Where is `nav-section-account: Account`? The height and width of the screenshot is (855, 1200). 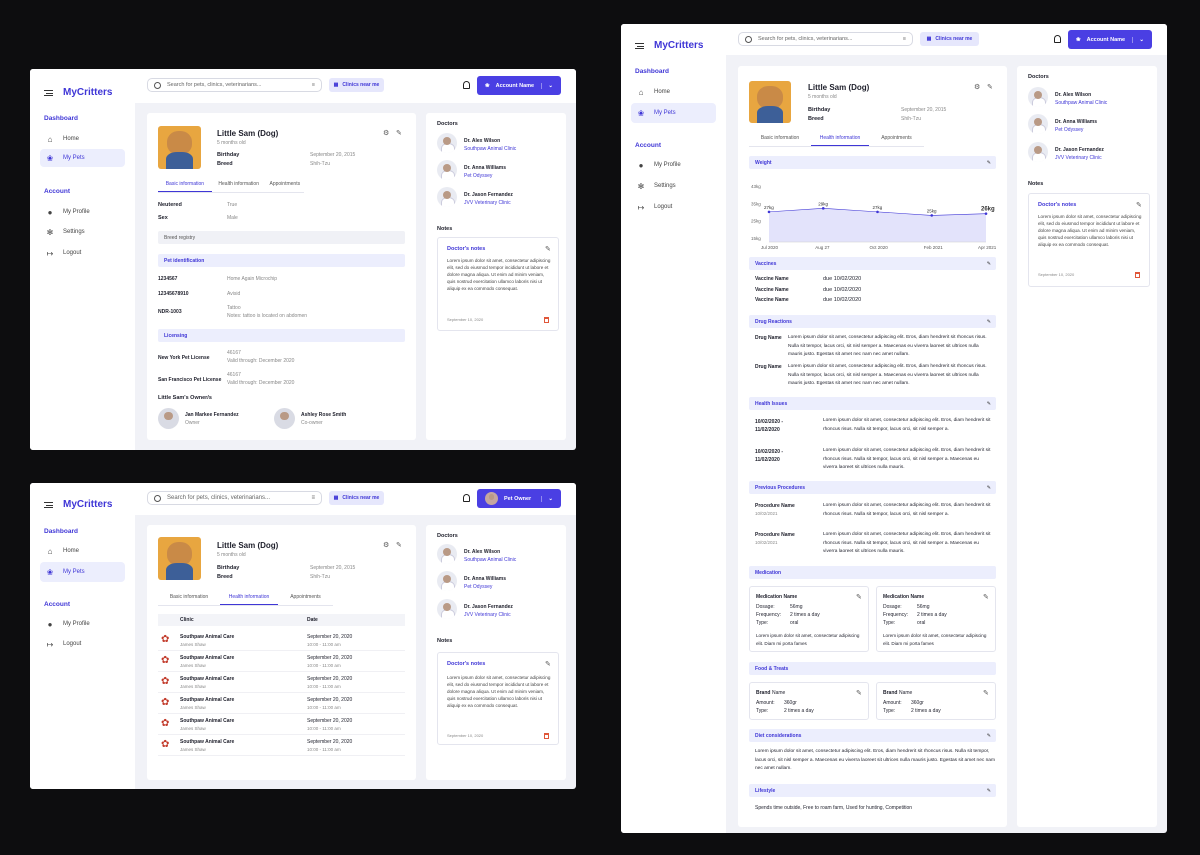 nav-section-account: Account is located at coordinates (648, 145).